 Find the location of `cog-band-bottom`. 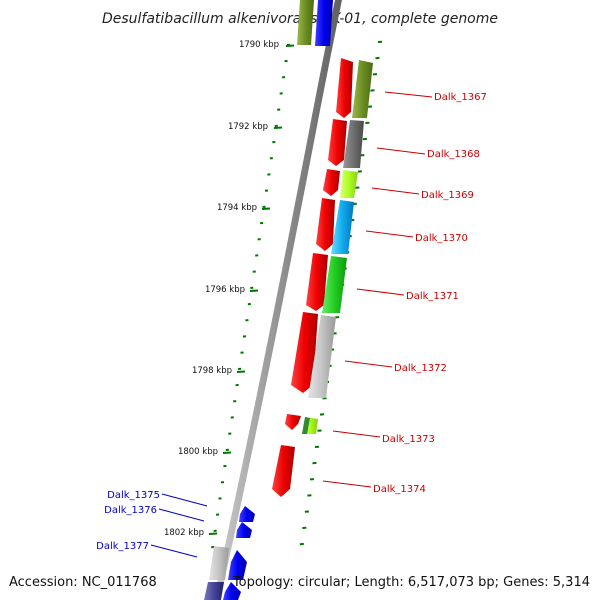

cog-band-bottom is located at coordinates (214, 591).